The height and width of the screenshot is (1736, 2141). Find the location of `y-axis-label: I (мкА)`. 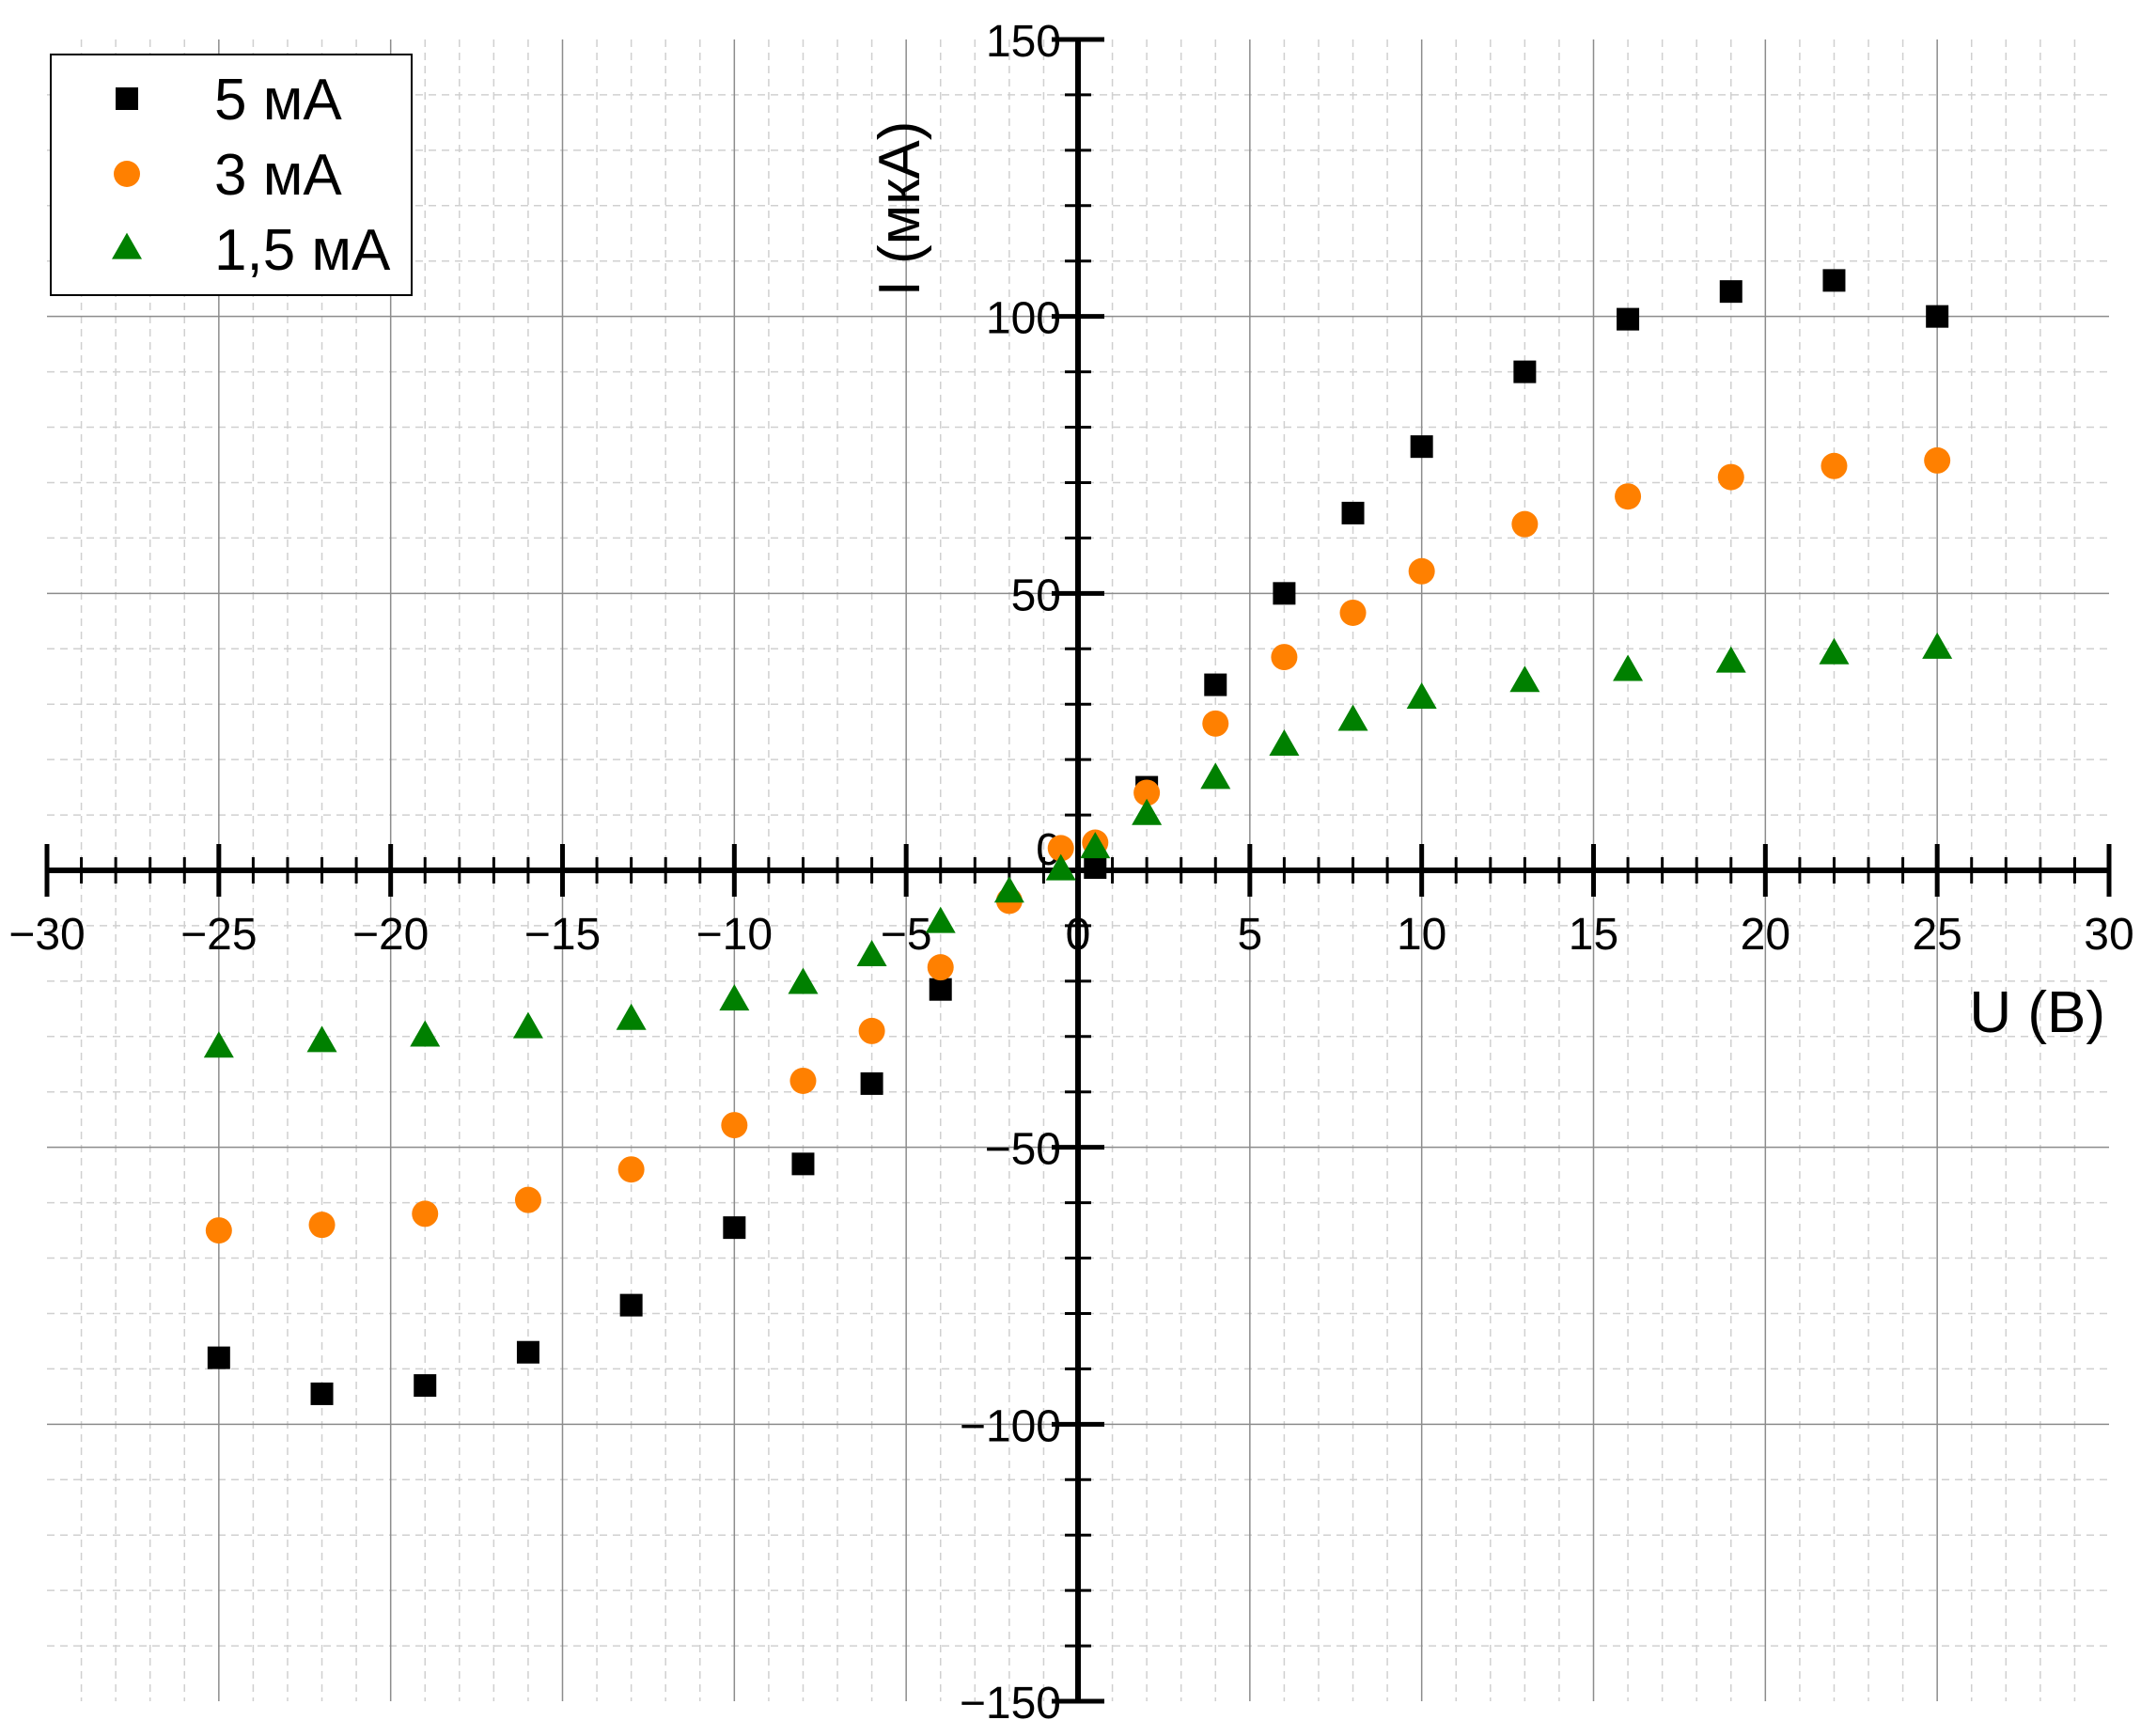

y-axis-label: I (мкА) is located at coordinates (899, 209).